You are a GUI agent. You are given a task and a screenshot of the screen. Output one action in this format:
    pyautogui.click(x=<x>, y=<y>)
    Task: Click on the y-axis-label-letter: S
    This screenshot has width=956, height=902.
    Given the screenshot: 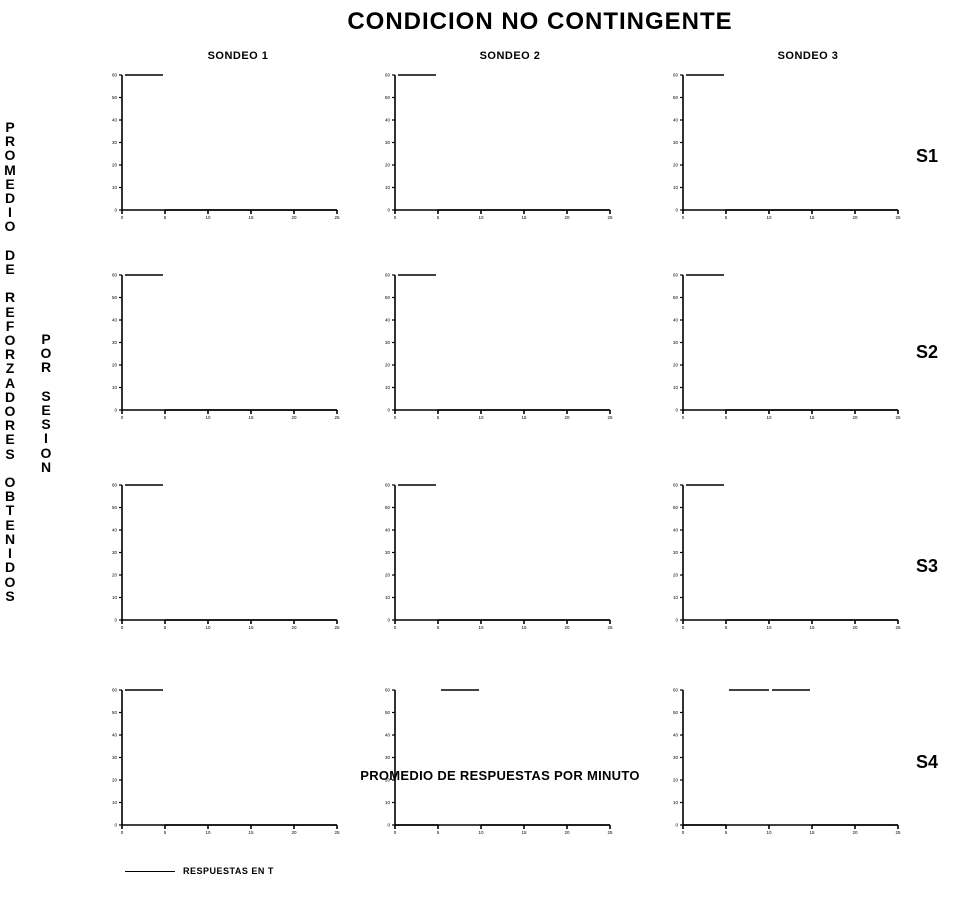 What is the action you would take?
    pyautogui.click(x=46, y=395)
    